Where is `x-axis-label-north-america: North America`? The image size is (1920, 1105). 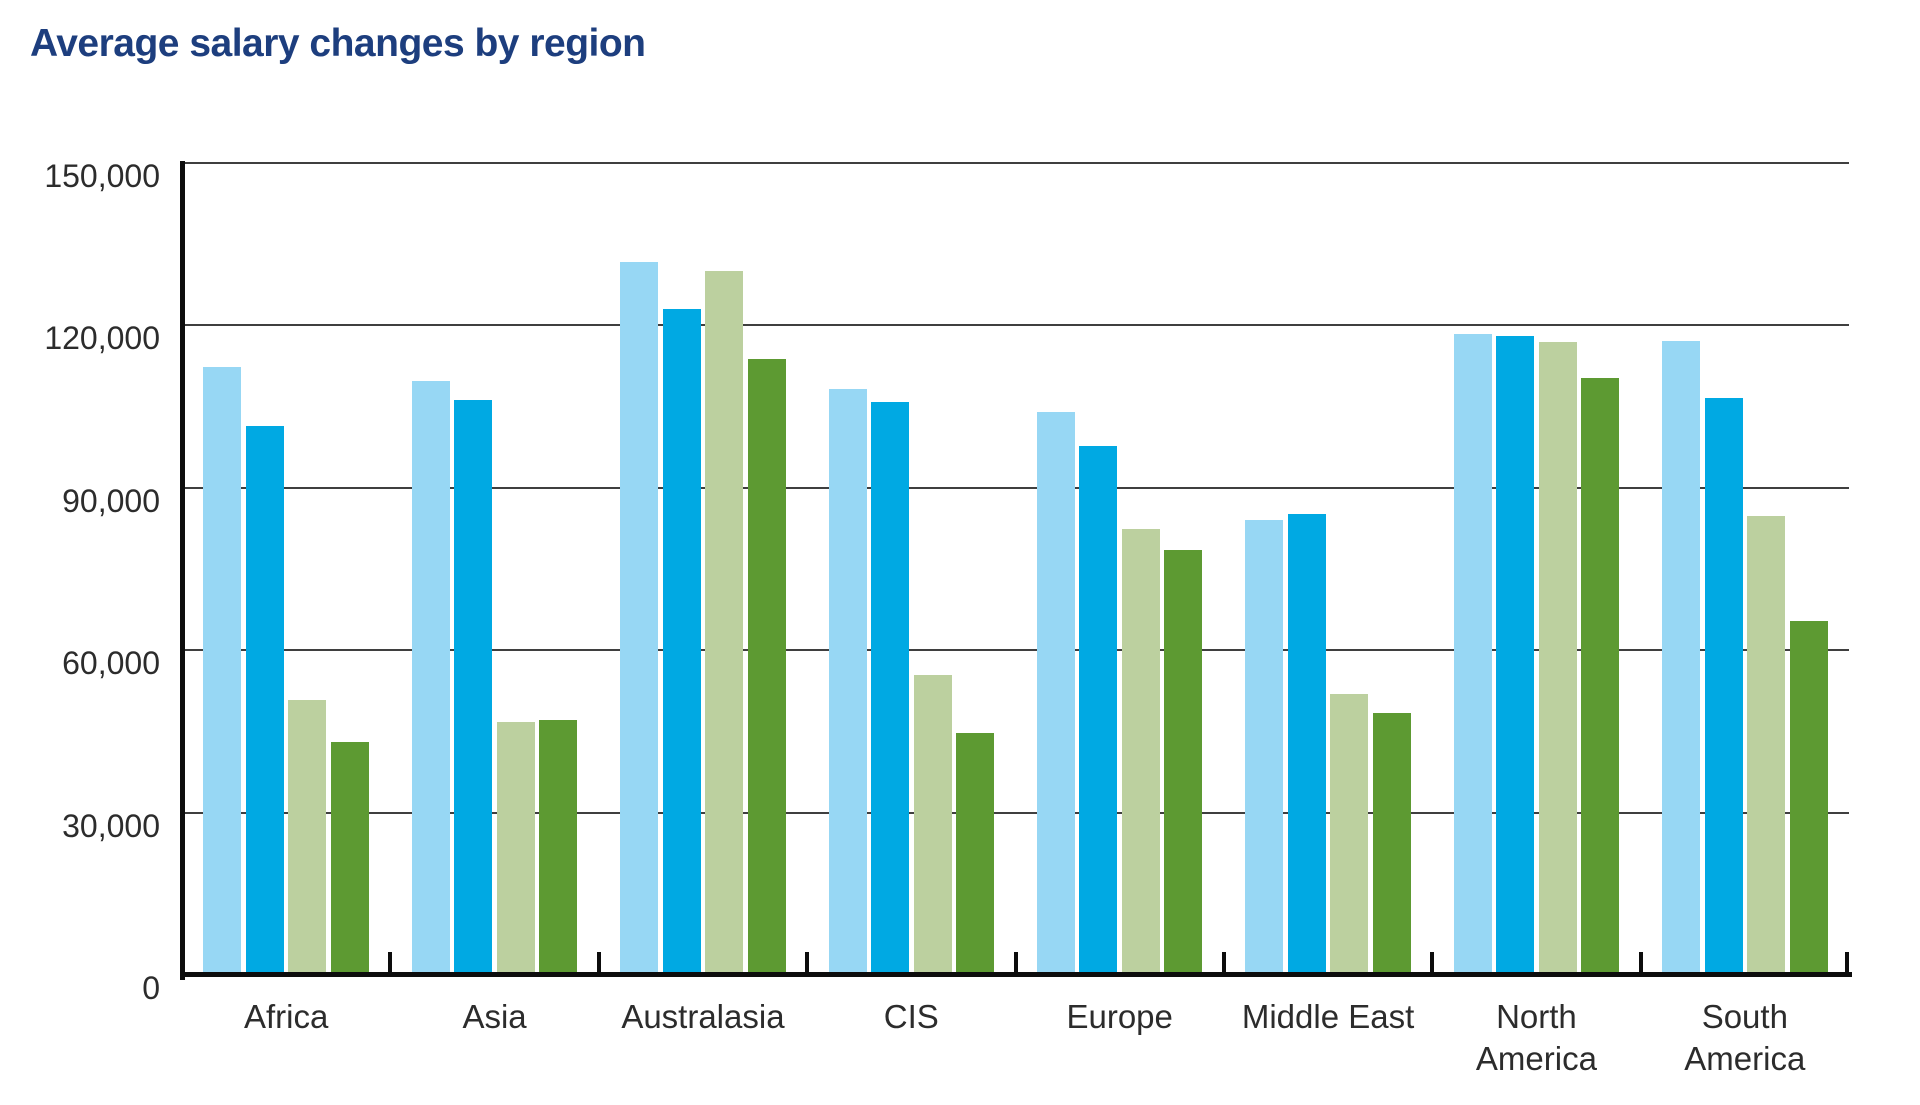 x-axis-label-north-america: North America is located at coordinates (1536, 1037).